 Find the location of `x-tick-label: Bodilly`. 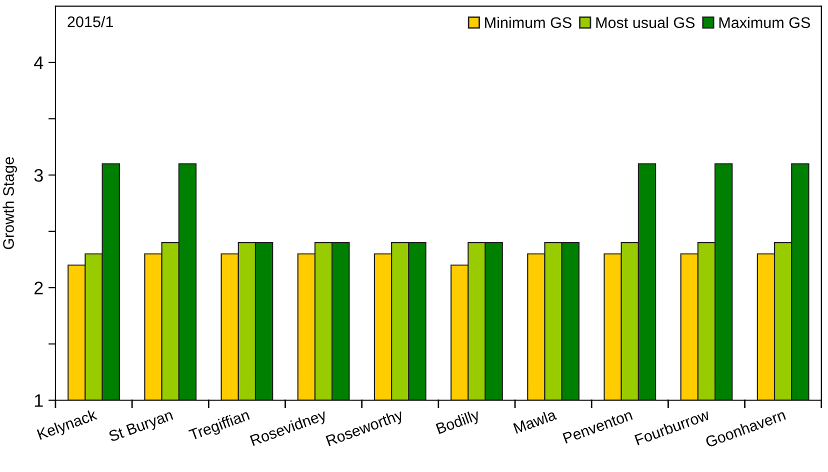

x-tick-label: Bodilly is located at coordinates (459, 422).